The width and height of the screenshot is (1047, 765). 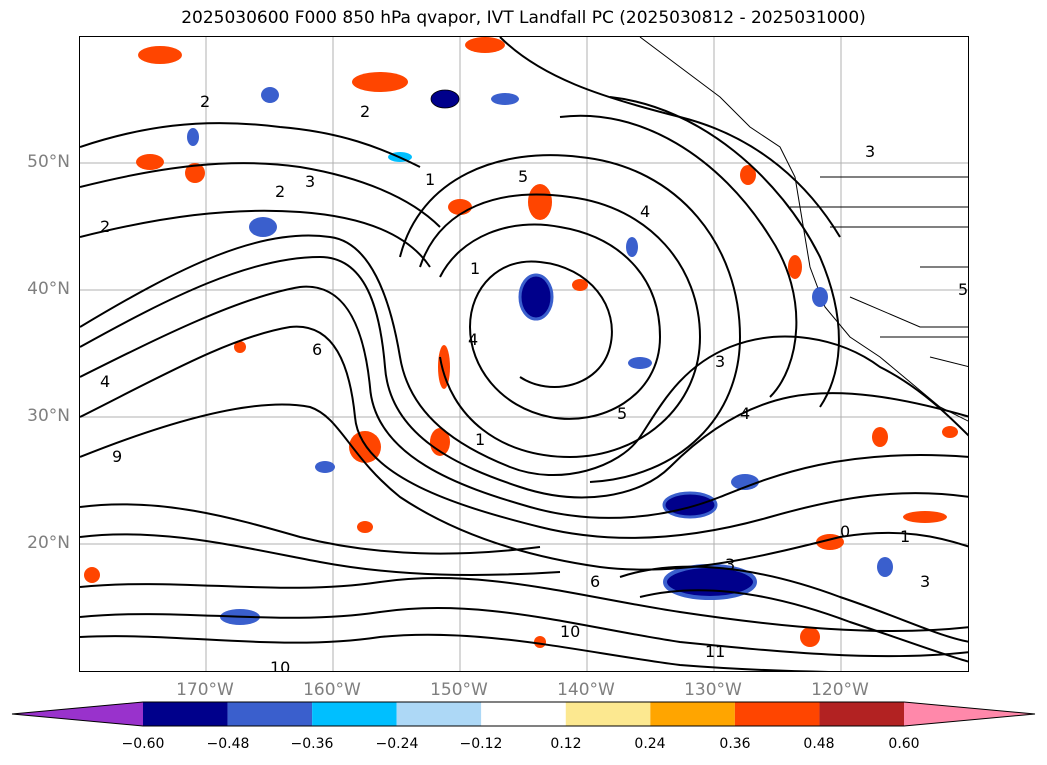 I want to click on colorbar-swatches, so click(x=523, y=714).